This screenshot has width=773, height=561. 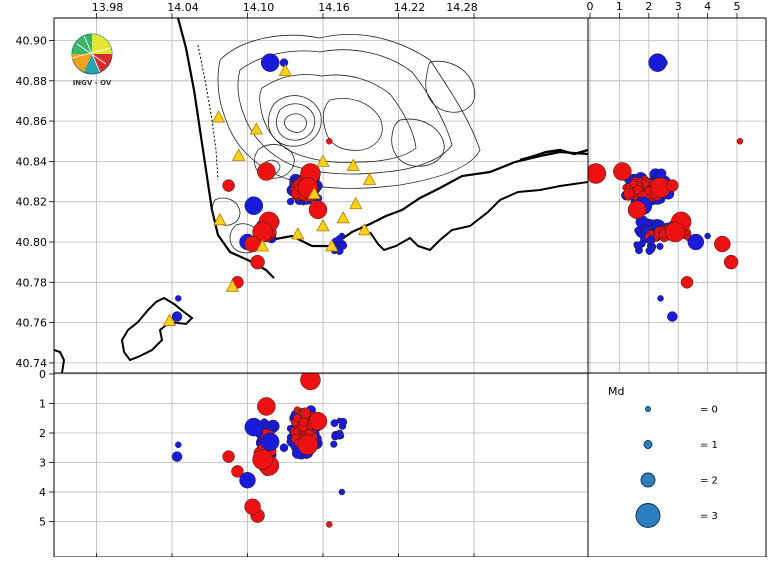 I want to click on legend-frame, so click(x=677, y=465).